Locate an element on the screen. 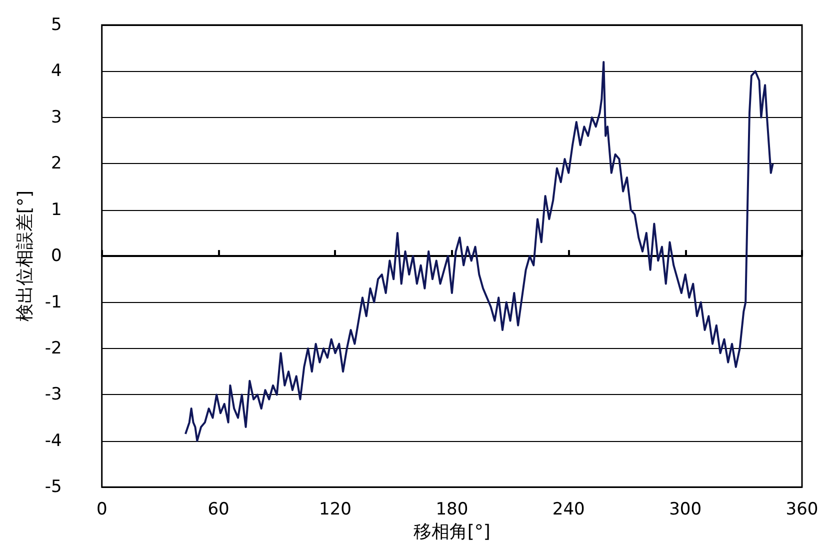 This screenshot has width=830, height=554. x-axis-title: 移相角[°] is located at coordinates (451, 532).